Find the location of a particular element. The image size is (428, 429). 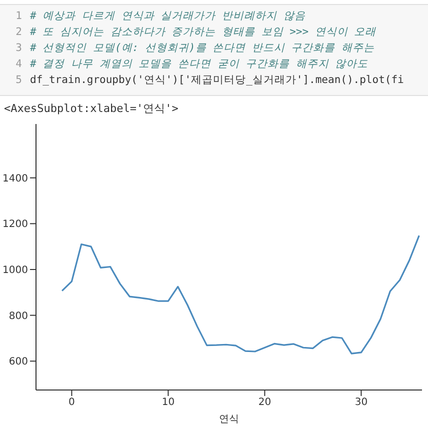

x-tick-label: 30 is located at coordinates (361, 402).